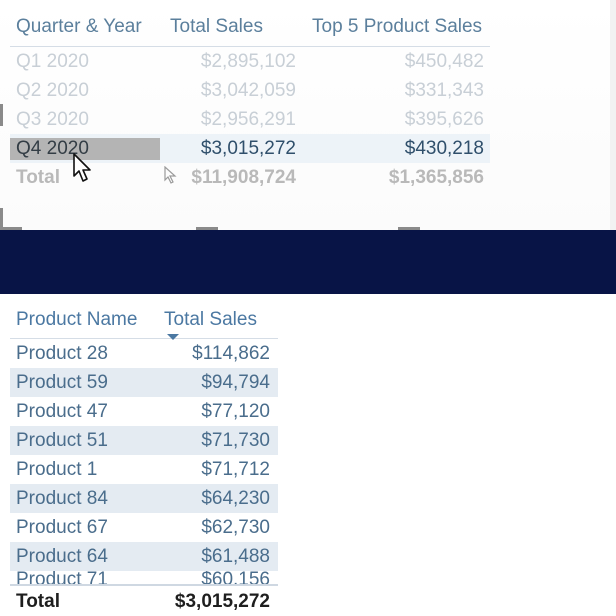  What do you see at coordinates (235, 578) in the screenshot?
I see `product-sales-cell: $60,156` at bounding box center [235, 578].